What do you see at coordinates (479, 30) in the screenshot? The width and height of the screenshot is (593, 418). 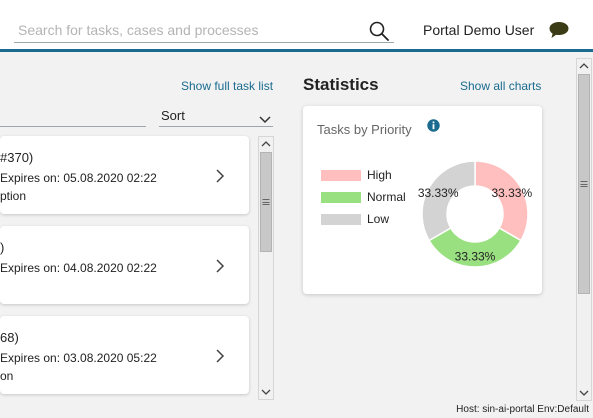 I see `user-name: Portal Demo User` at bounding box center [479, 30].